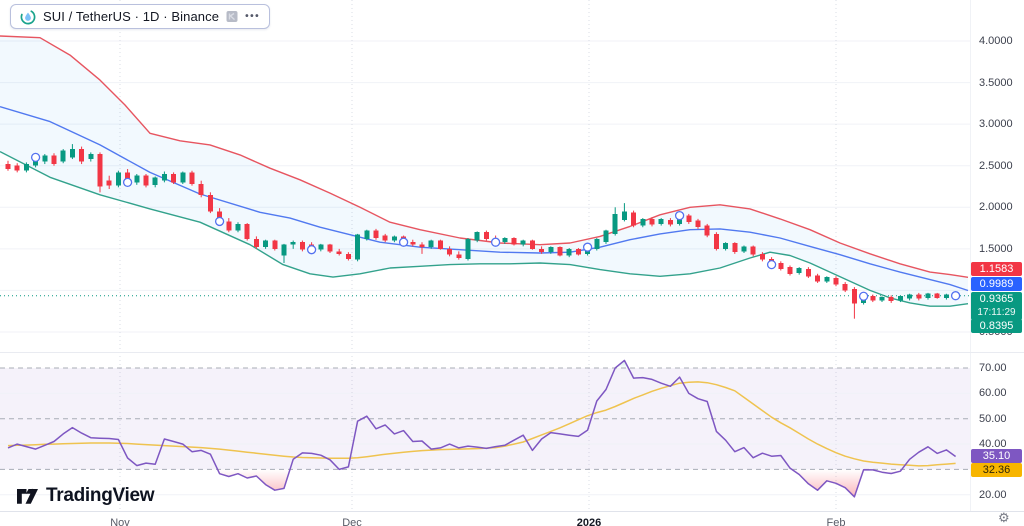 This screenshot has width=1024, height=526. What do you see at coordinates (27, 496) in the screenshot?
I see `tradingview-logo-icon` at bounding box center [27, 496].